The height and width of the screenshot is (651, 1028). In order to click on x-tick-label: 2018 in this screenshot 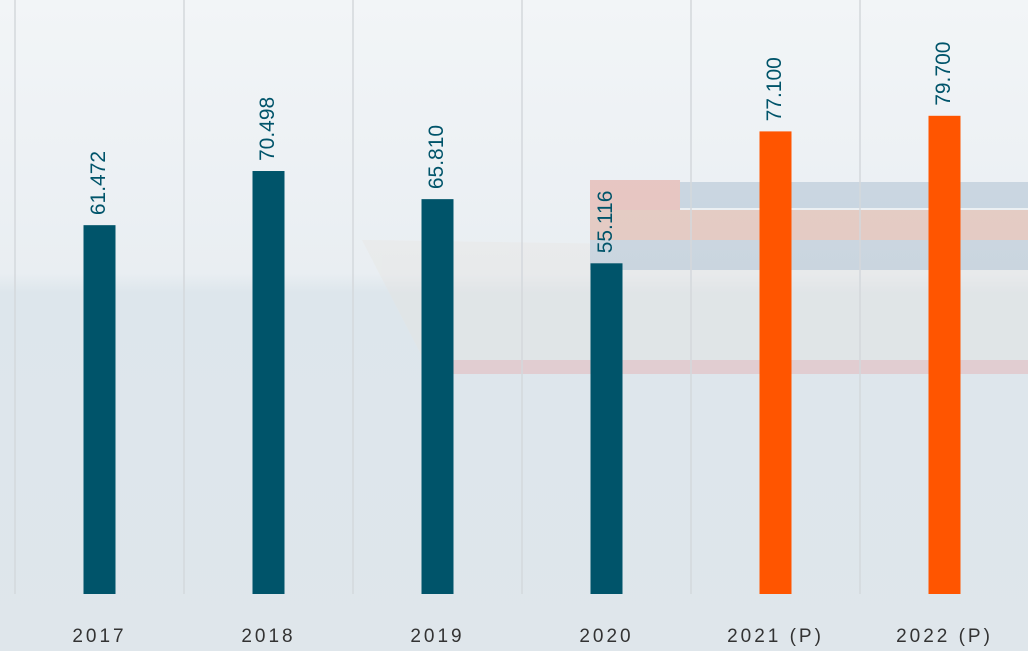, I will do `click(268, 636)`.